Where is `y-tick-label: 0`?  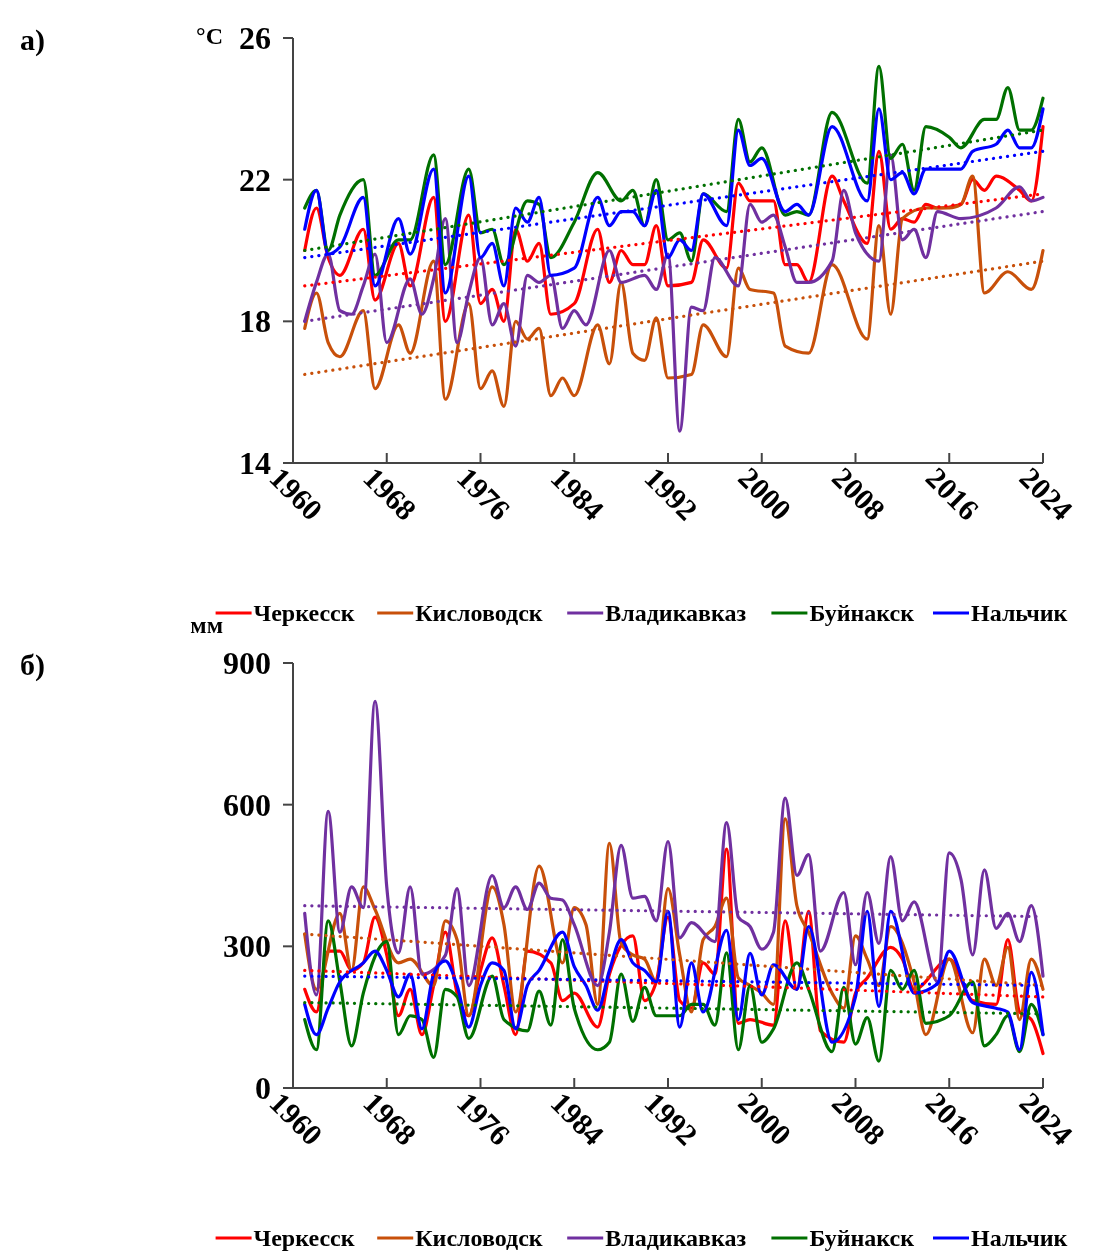 y-tick-label: 0 is located at coordinates (263, 1088).